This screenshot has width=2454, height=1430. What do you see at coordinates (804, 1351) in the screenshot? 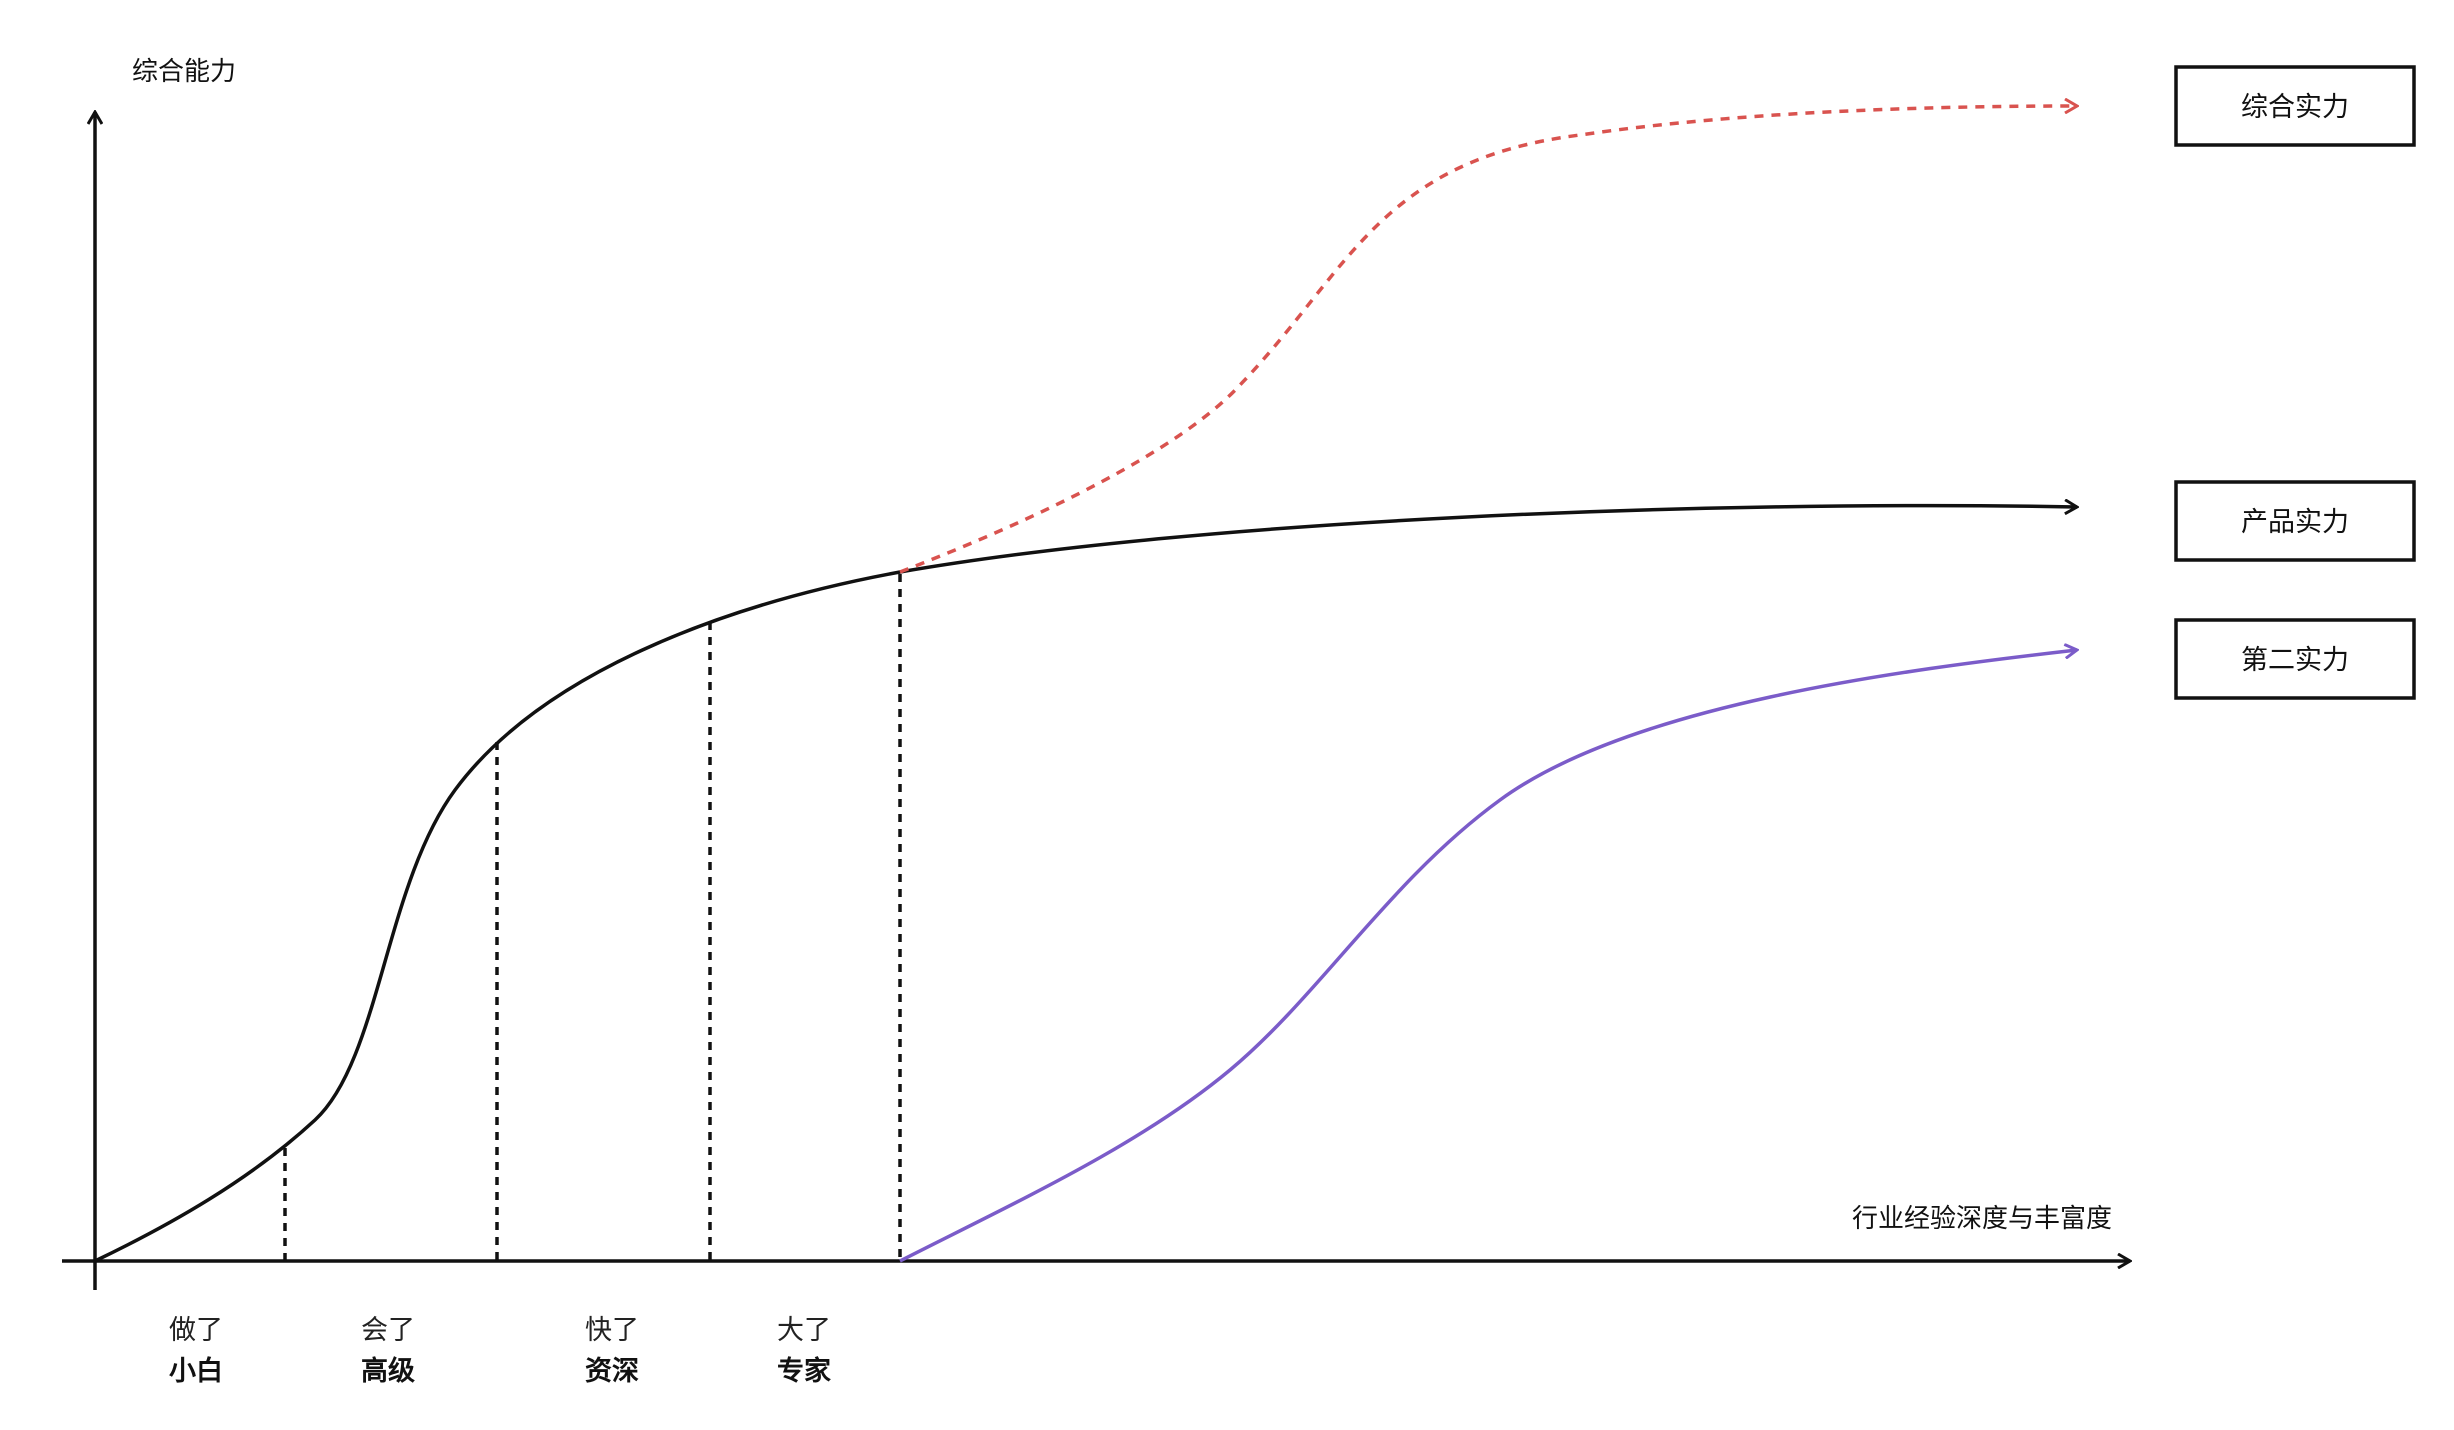
I see `stage-label-4: 大了 专家` at bounding box center [804, 1351].